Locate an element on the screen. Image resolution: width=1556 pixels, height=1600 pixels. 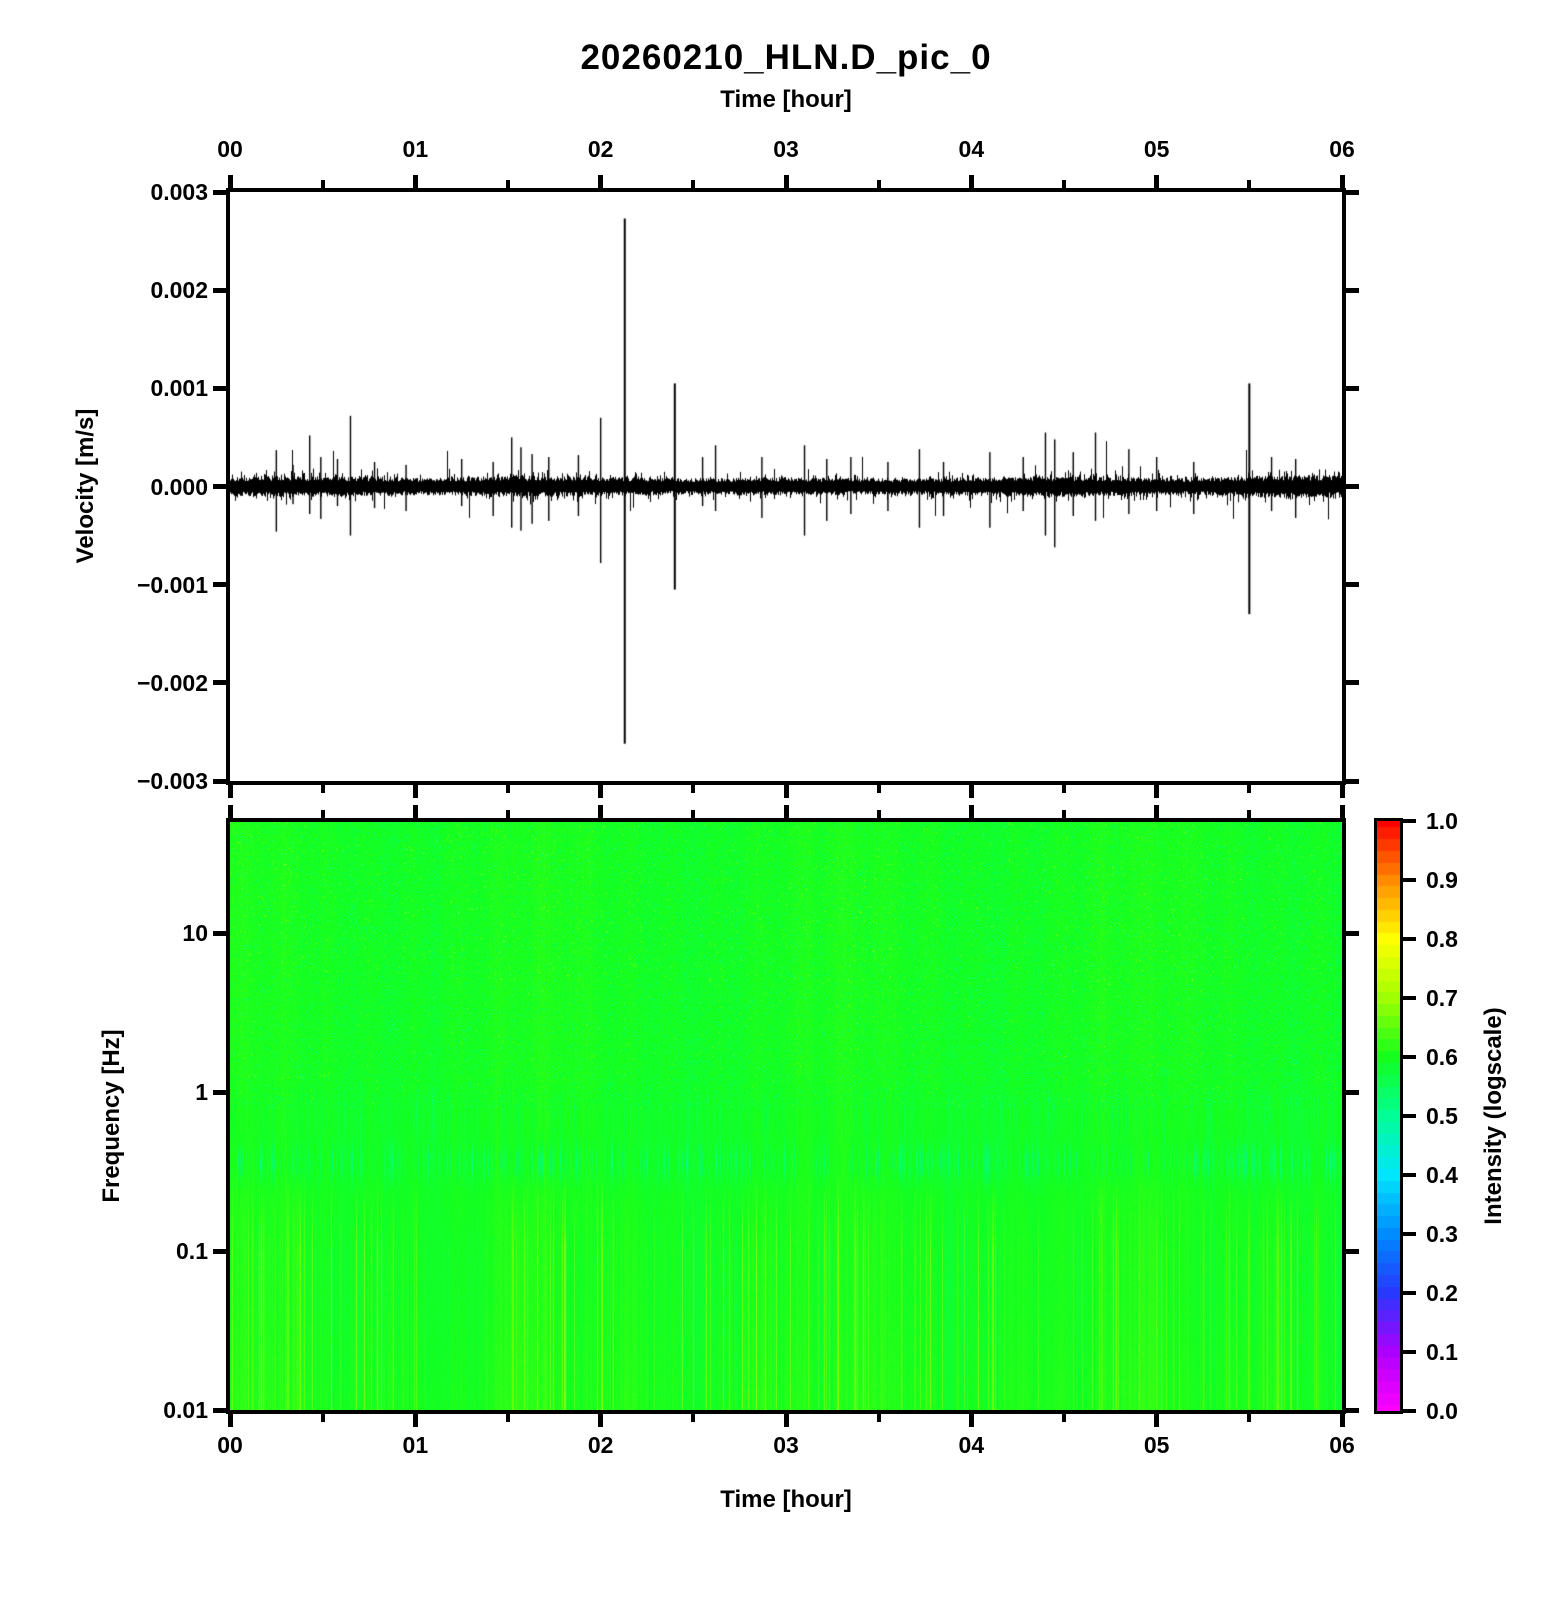
colorbar-tick-label: 0.1 is located at coordinates (1442, 1352).